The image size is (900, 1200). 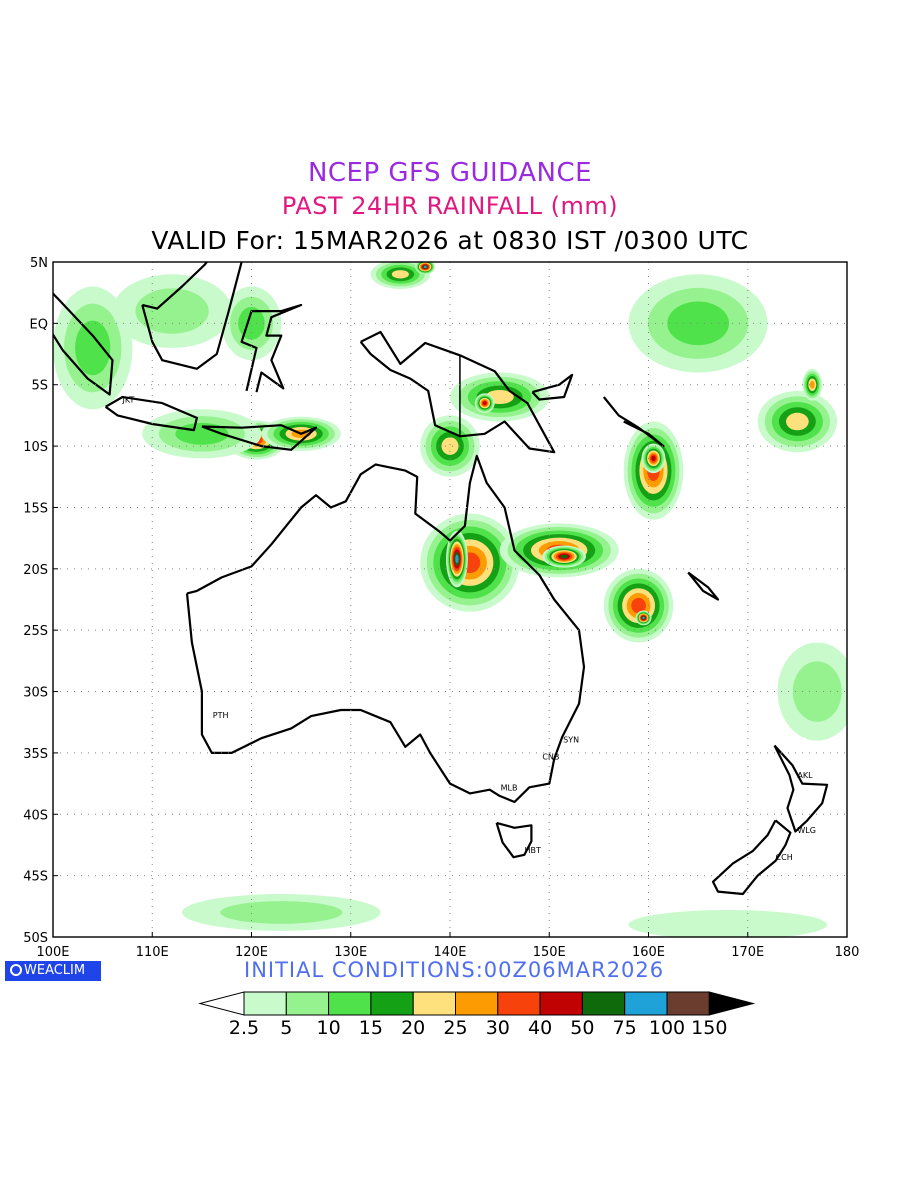 What do you see at coordinates (35, 508) in the screenshot?
I see `lat-tick-label: 15S` at bounding box center [35, 508].